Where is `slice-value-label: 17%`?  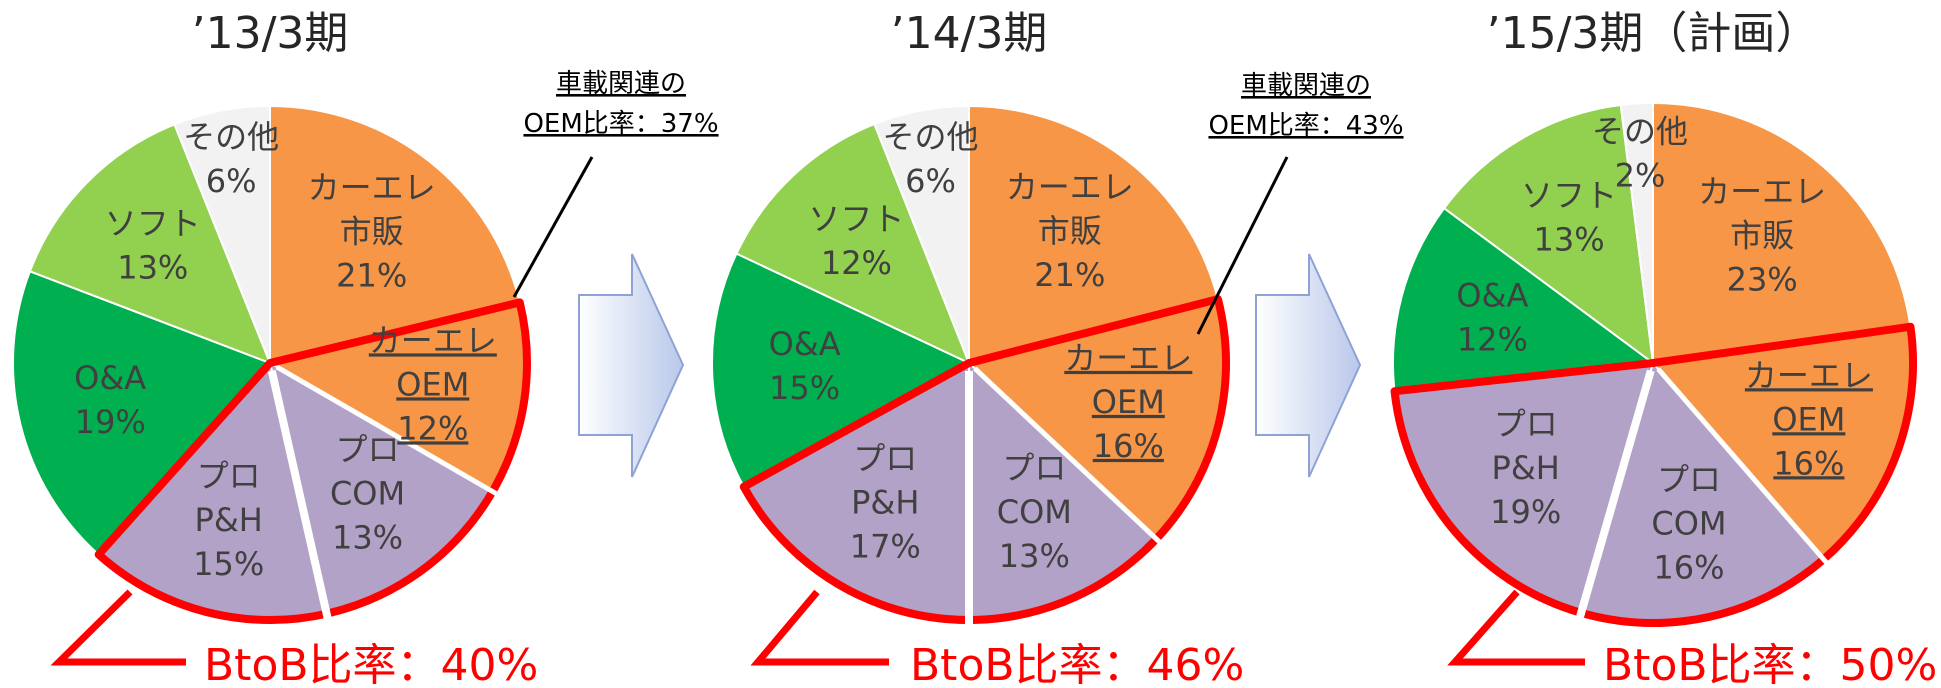
slice-value-label: 17% is located at coordinates (885, 547).